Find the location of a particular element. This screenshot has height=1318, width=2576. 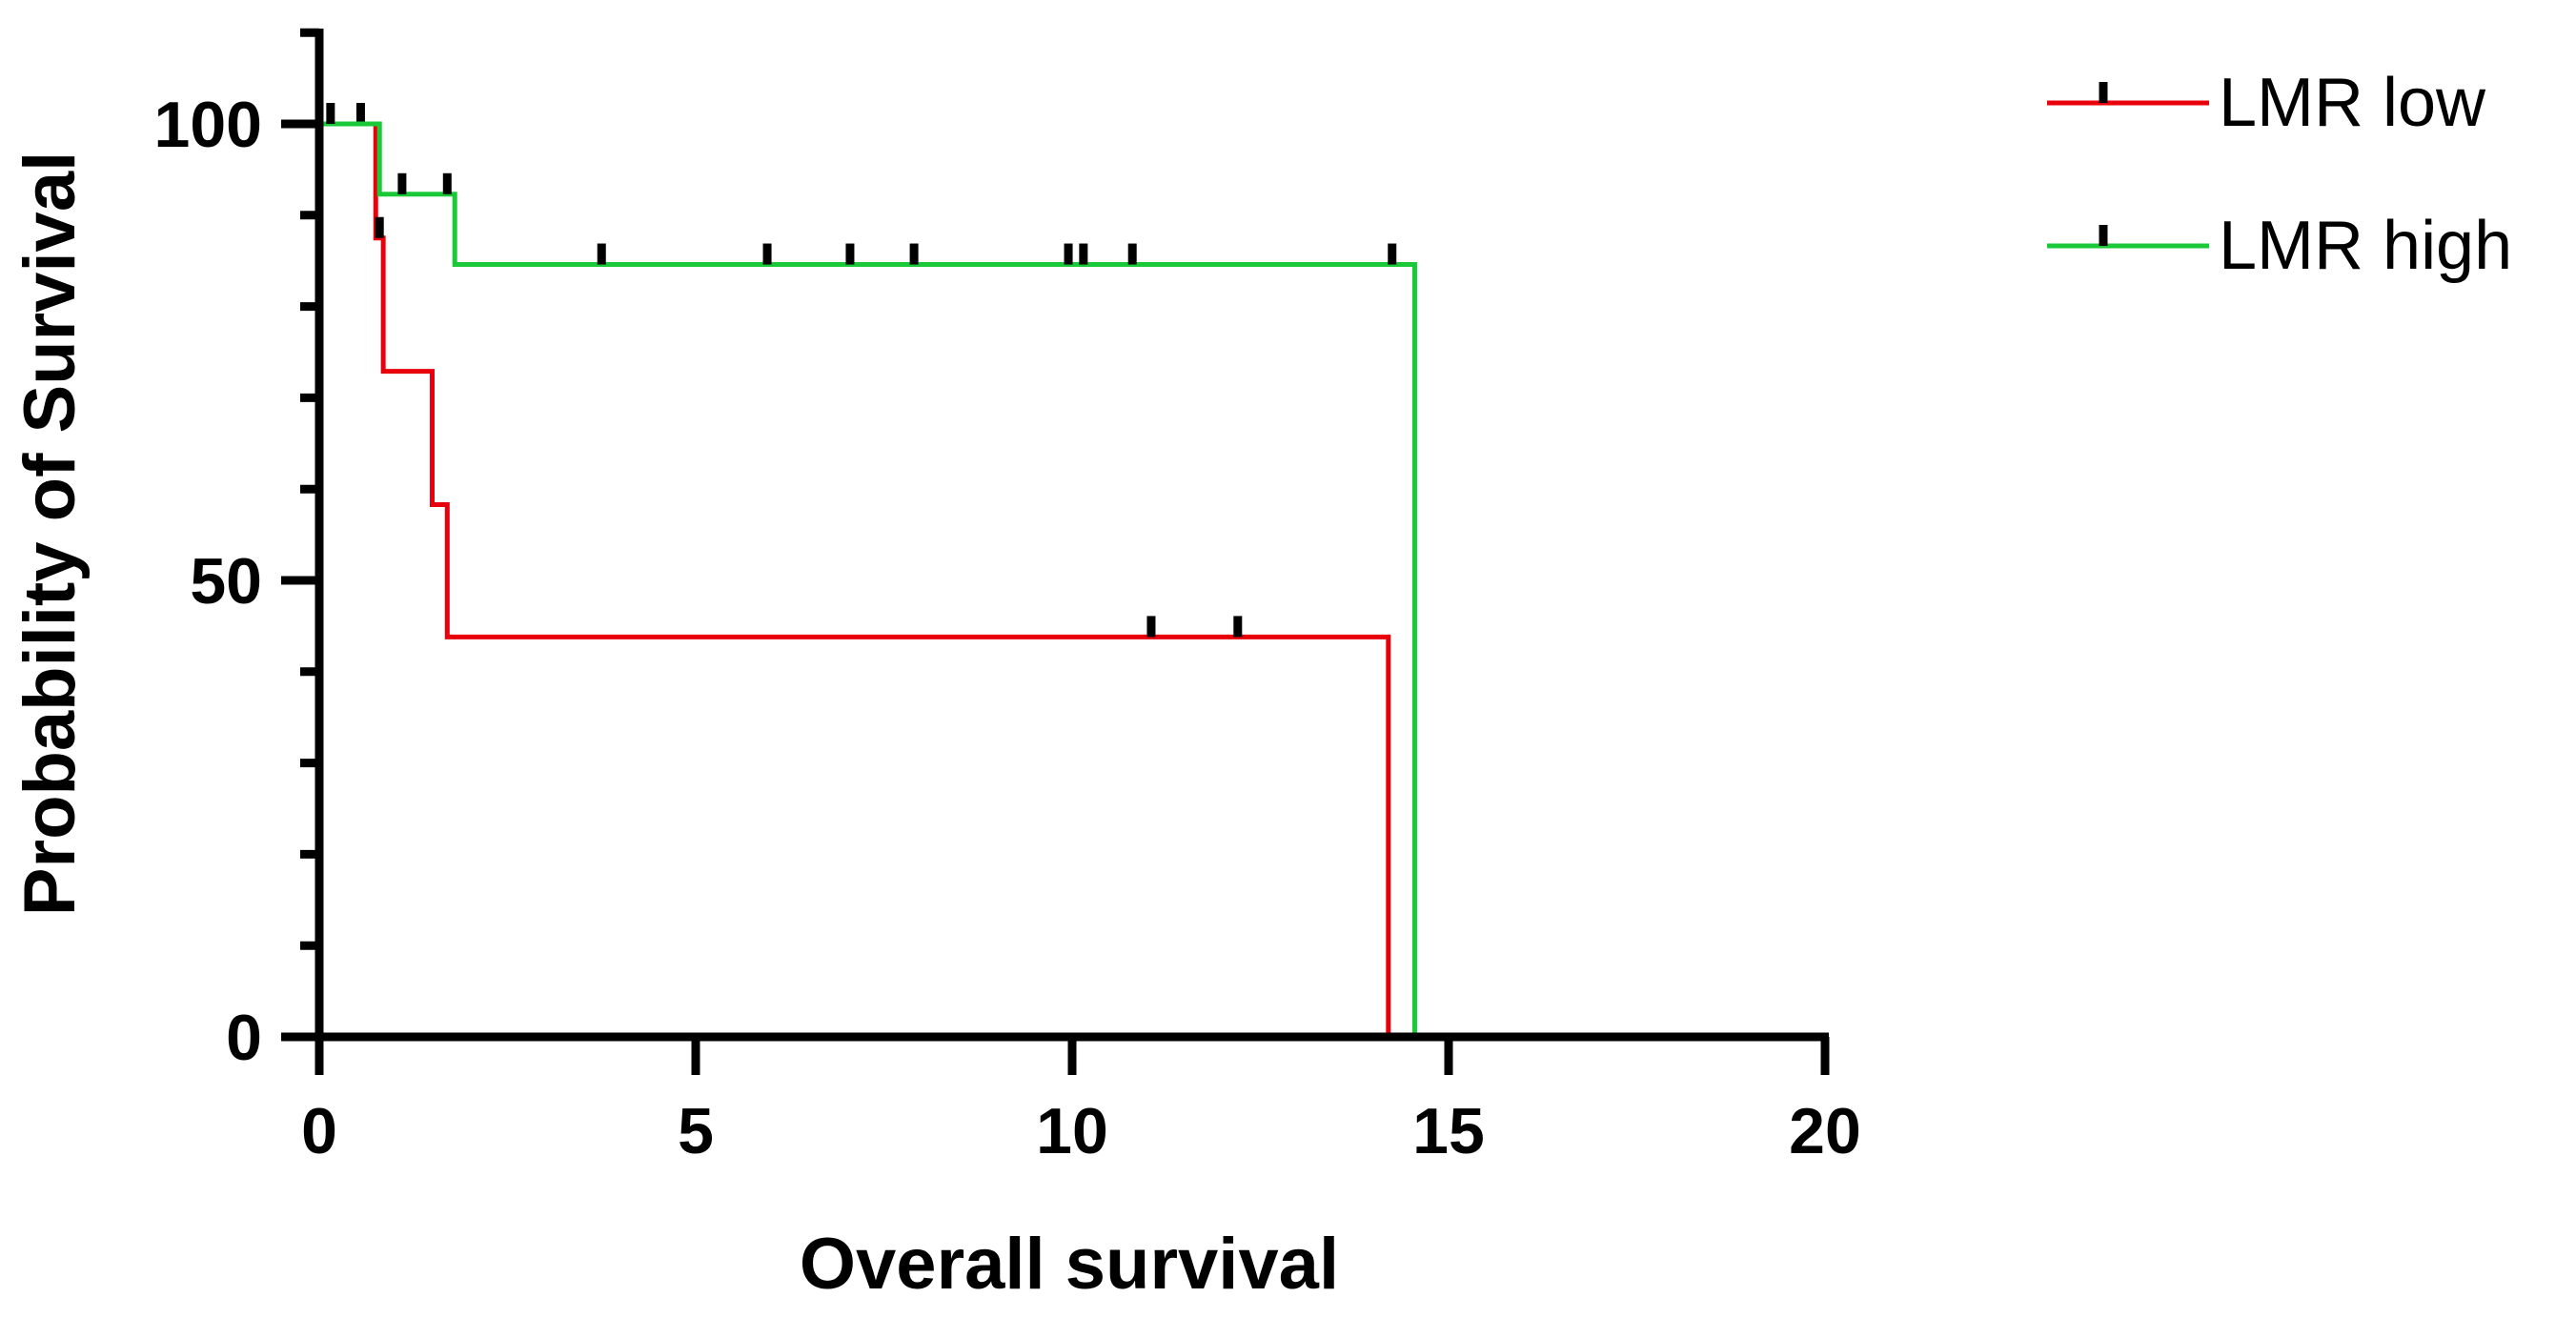

y-axis-label: Probability of Survival is located at coordinates (50, 534).